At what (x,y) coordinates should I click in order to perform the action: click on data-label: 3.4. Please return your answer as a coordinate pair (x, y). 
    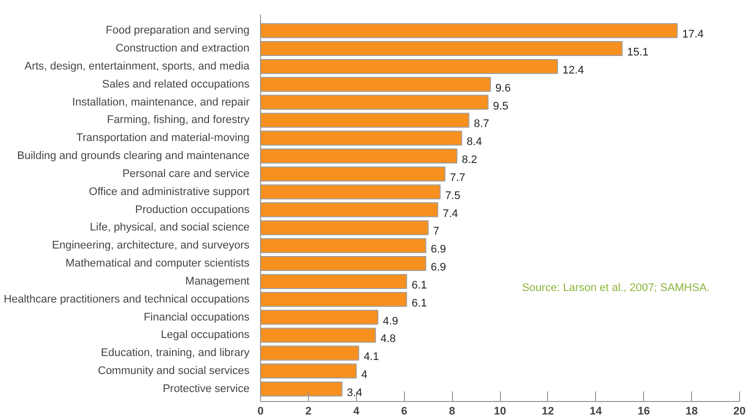
    Looking at the image, I should click on (354, 392).